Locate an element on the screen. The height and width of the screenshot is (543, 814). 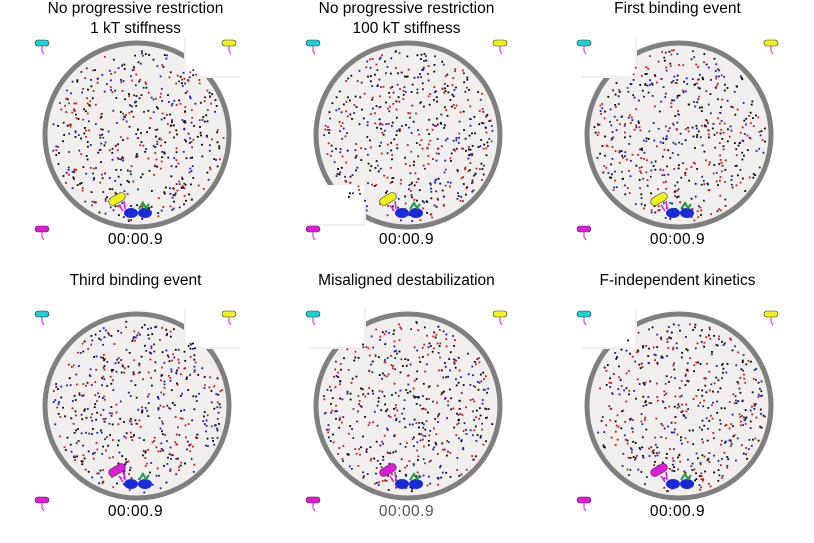
chamber-opening is located at coordinates (337, 205).